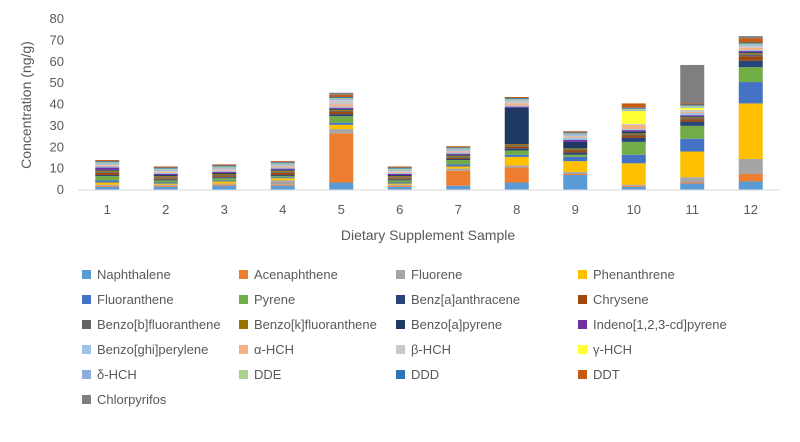  I want to click on legend-label: γ-HCH, so click(612, 349).